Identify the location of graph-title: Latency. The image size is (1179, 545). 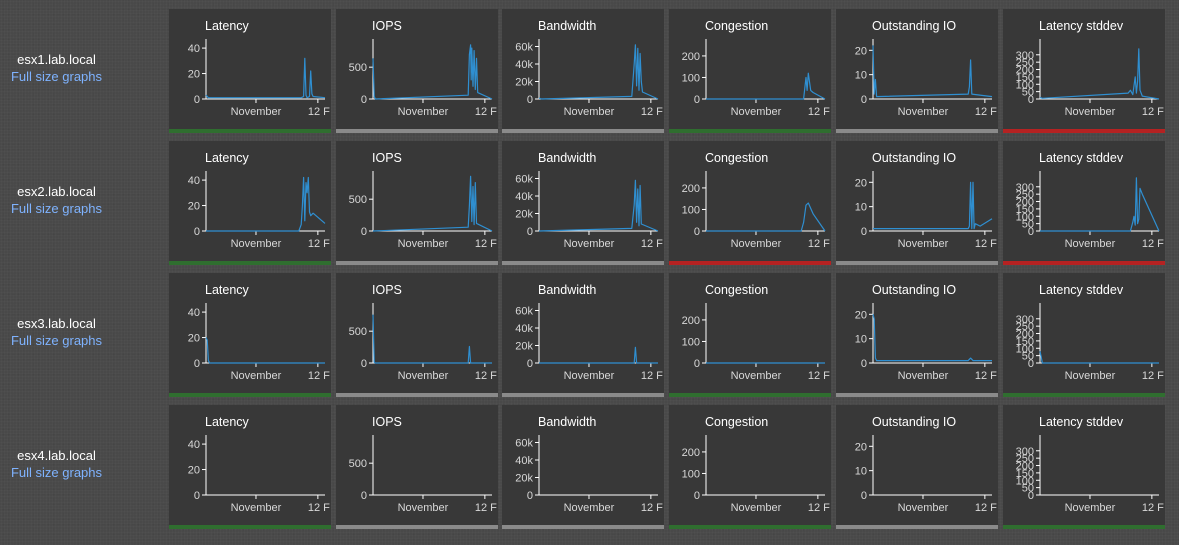
(227, 422).